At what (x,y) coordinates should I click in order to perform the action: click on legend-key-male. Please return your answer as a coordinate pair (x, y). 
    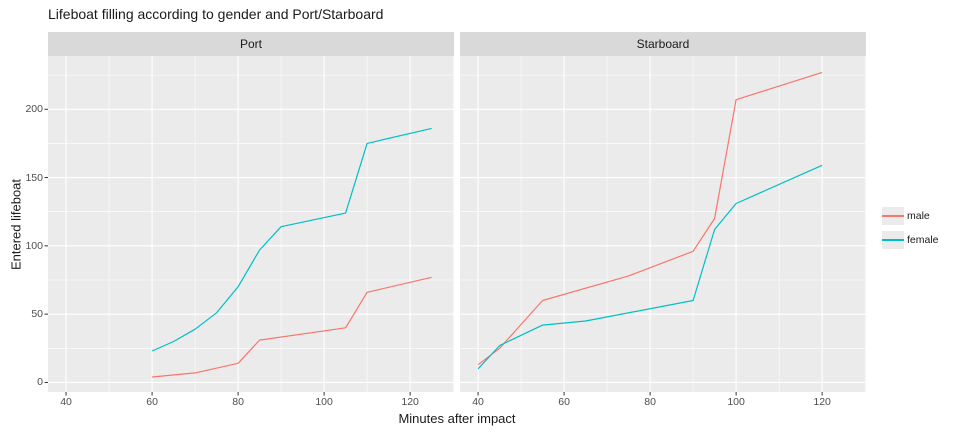
    Looking at the image, I should click on (893, 216).